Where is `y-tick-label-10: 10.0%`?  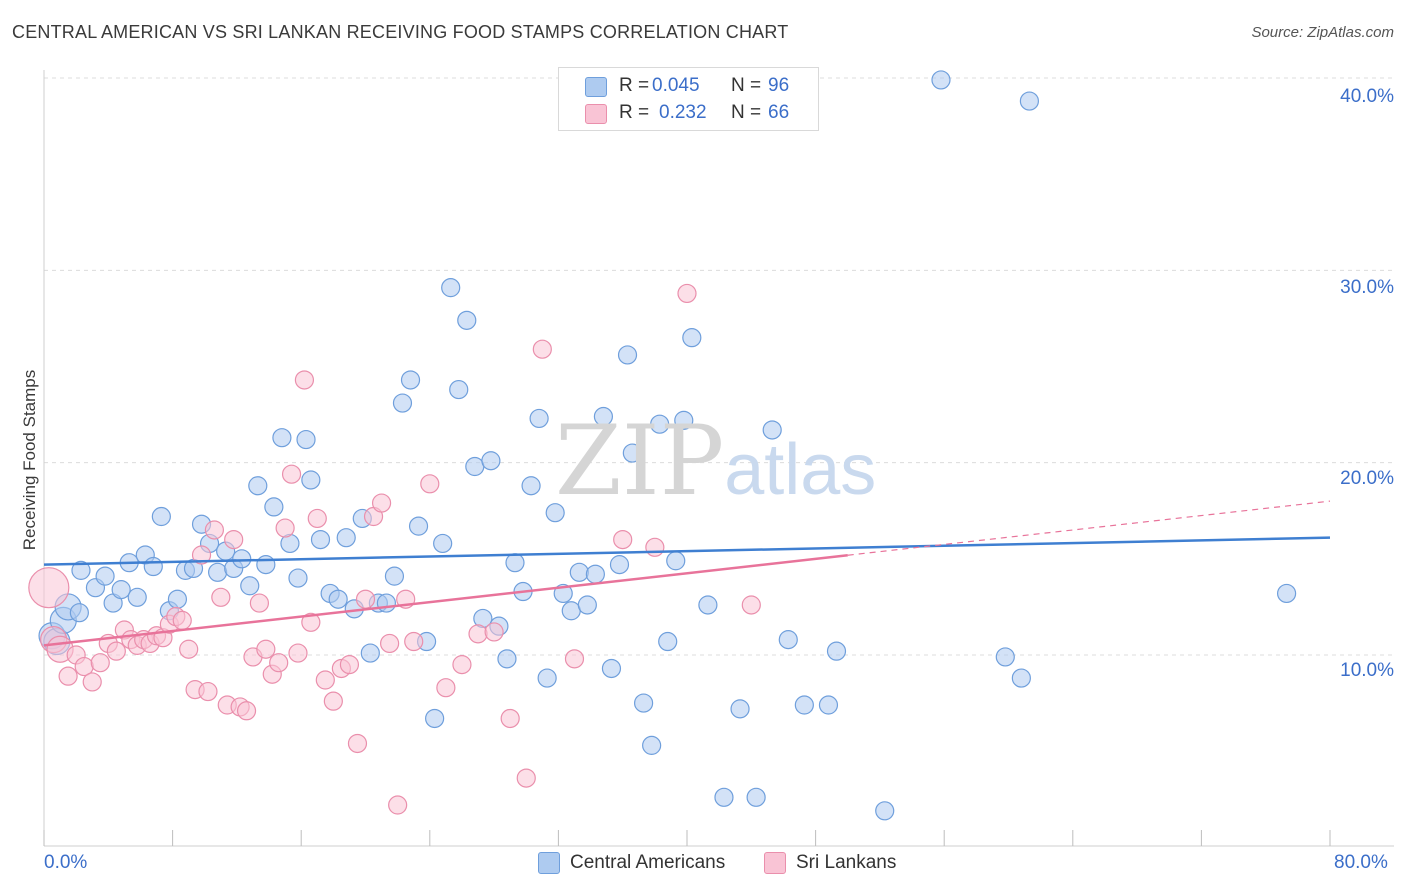 y-tick-label-10: 10.0% is located at coordinates (1367, 670).